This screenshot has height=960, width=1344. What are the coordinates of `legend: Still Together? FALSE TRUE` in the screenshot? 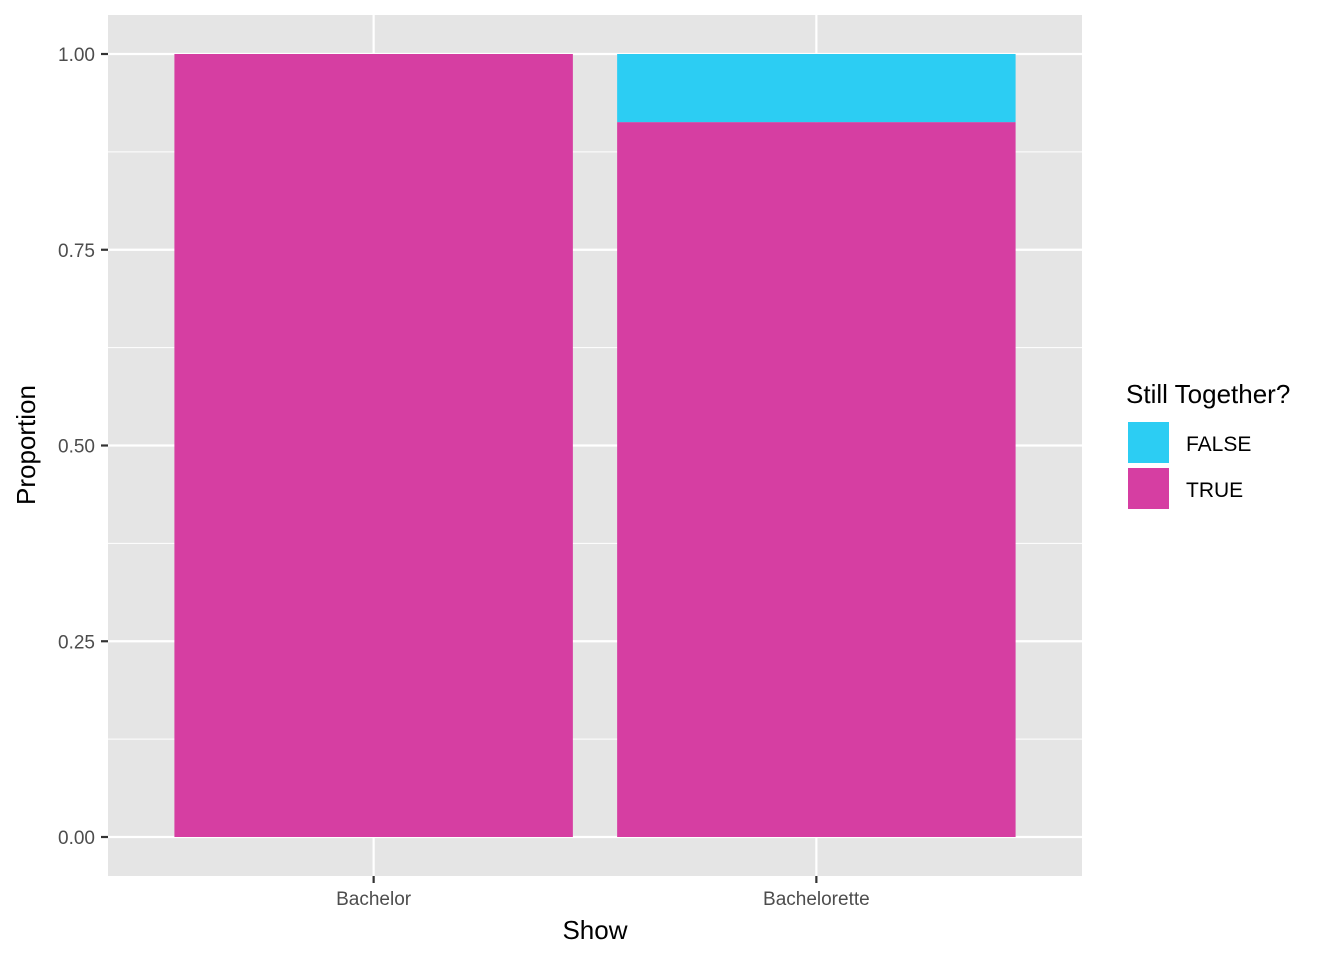 It's located at (1208, 445).